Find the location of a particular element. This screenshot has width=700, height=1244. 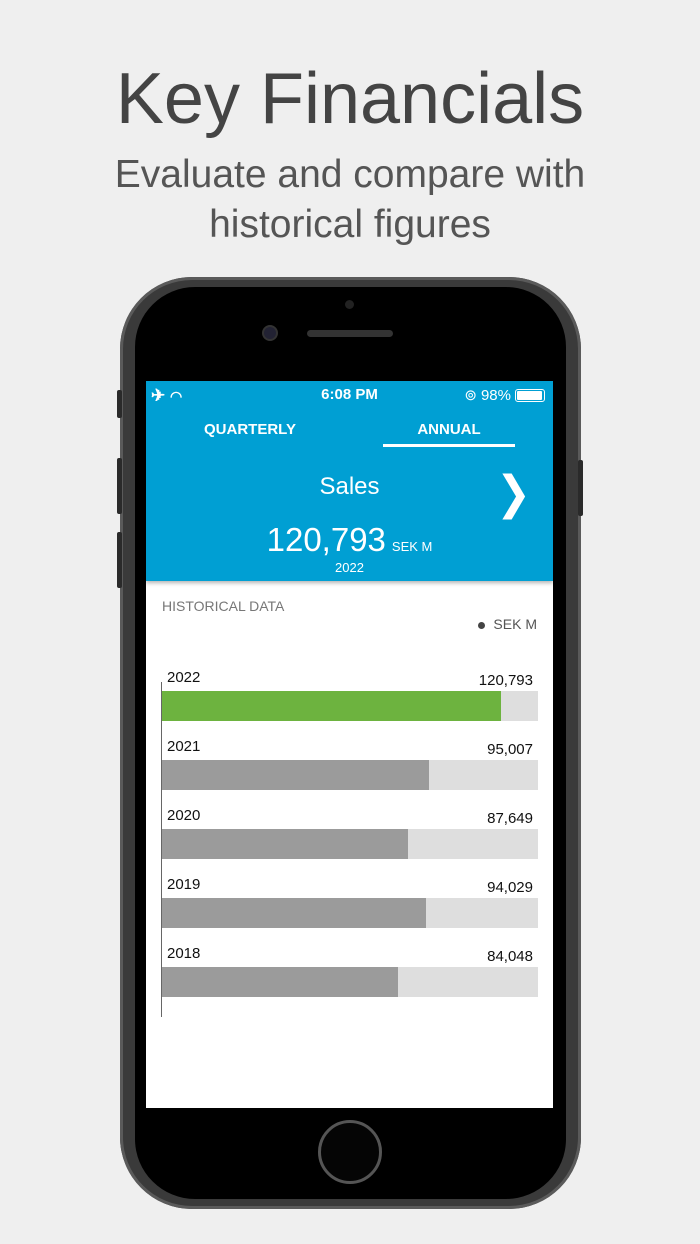

metric-unit: SEK M is located at coordinates (412, 546).